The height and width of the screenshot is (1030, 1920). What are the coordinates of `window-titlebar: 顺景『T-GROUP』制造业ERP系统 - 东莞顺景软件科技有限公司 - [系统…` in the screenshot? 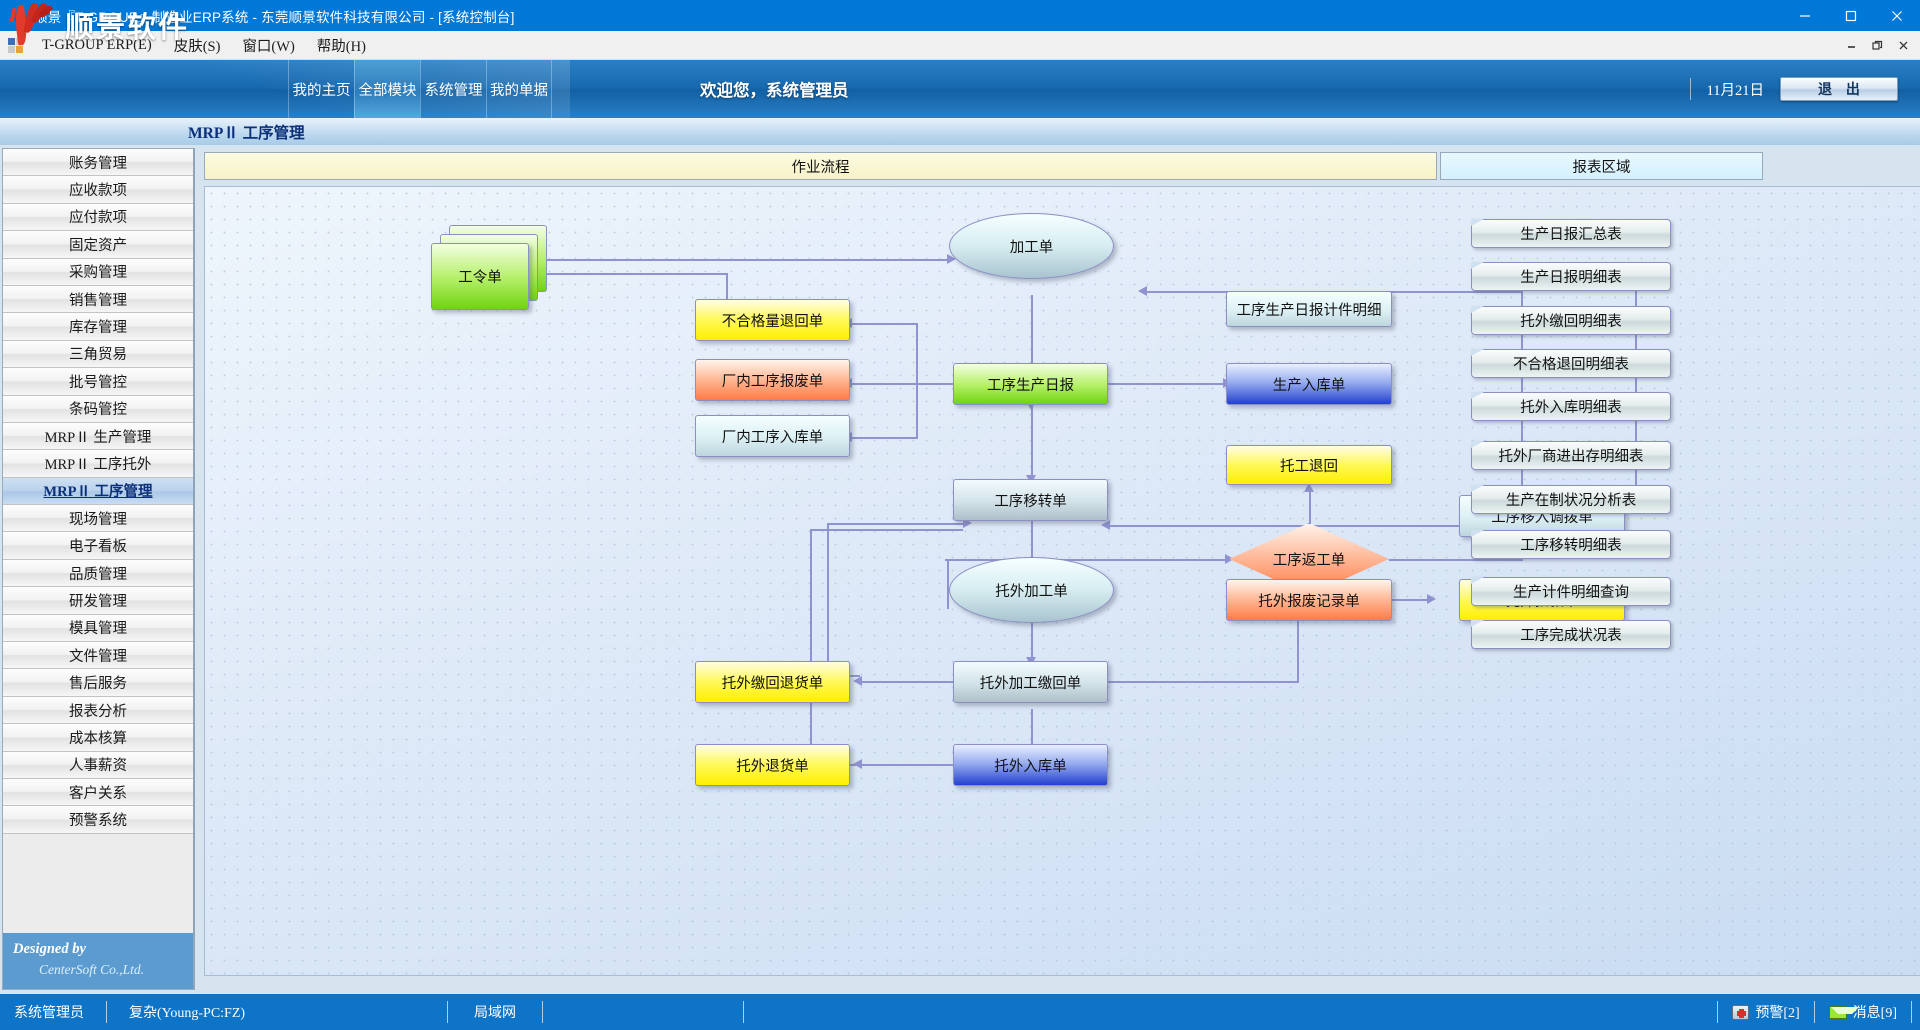 It's located at (960, 15).